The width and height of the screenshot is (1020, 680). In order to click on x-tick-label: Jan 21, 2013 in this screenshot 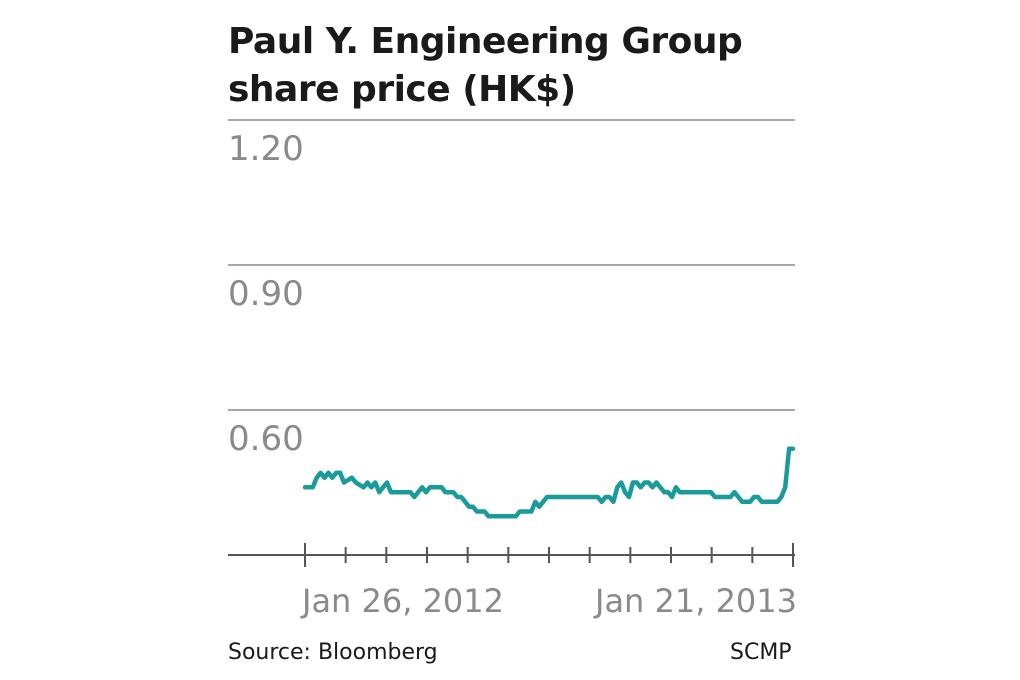, I will do `click(695, 601)`.